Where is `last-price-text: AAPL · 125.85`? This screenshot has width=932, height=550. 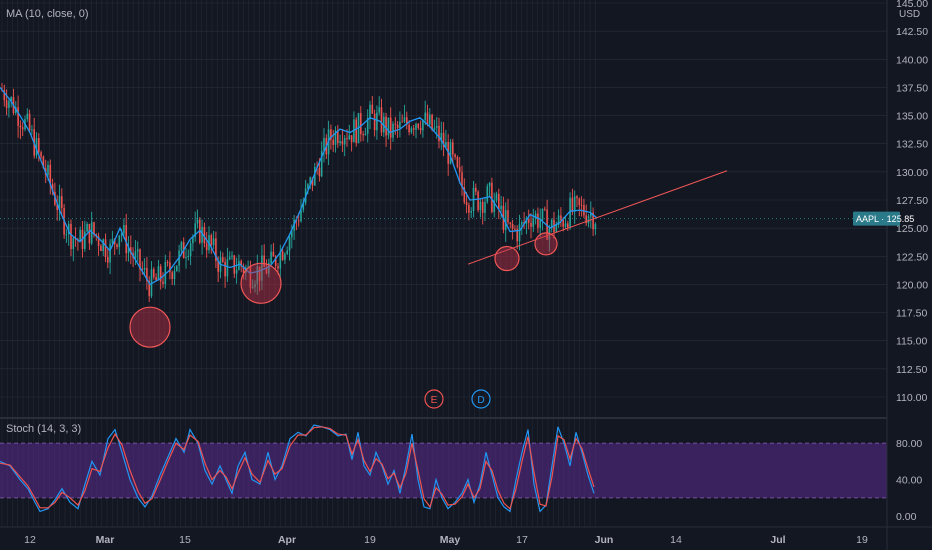 last-price-text: AAPL · 125.85 is located at coordinates (885, 219).